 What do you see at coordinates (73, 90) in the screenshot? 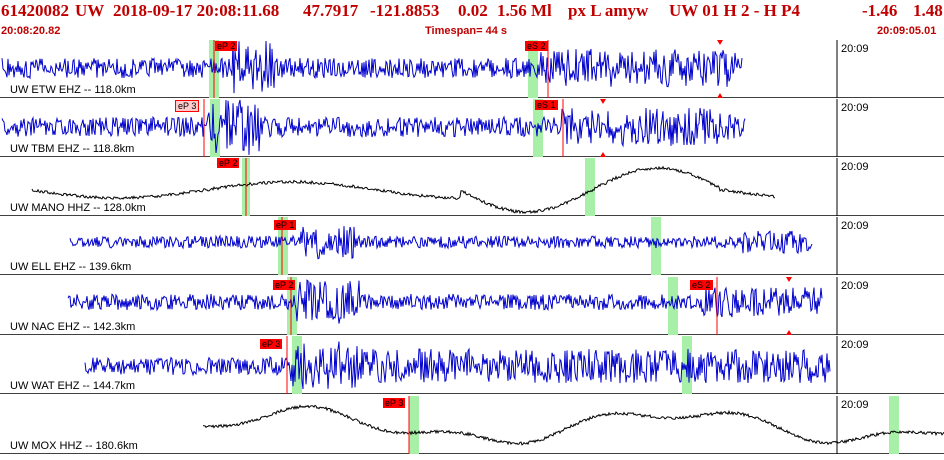
I see `station-label: UW ETW EHZ -- 118.0km` at bounding box center [73, 90].